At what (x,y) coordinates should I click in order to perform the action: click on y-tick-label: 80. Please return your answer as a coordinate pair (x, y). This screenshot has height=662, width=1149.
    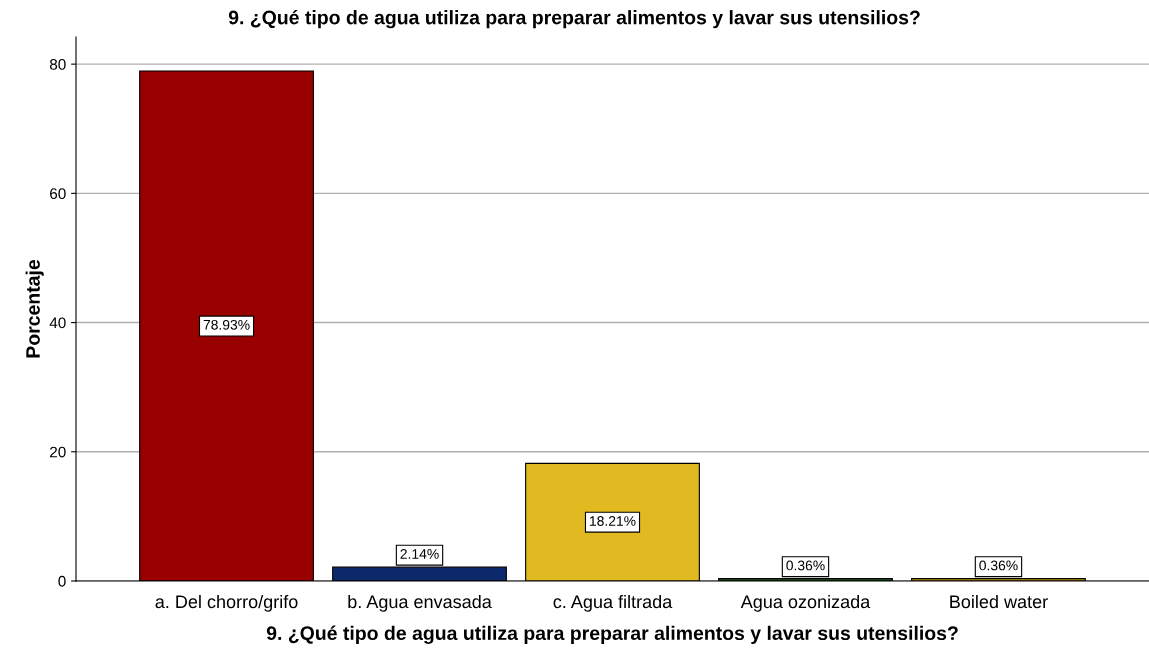
    Looking at the image, I should click on (57, 64).